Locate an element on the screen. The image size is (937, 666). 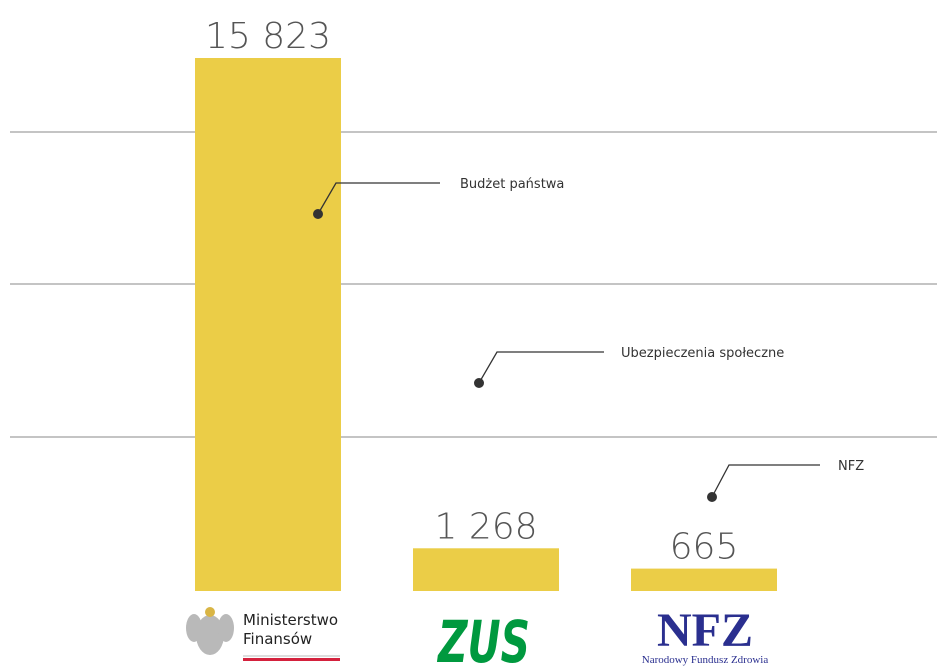
logo-text: Ministerstwo is located at coordinates (290, 620).